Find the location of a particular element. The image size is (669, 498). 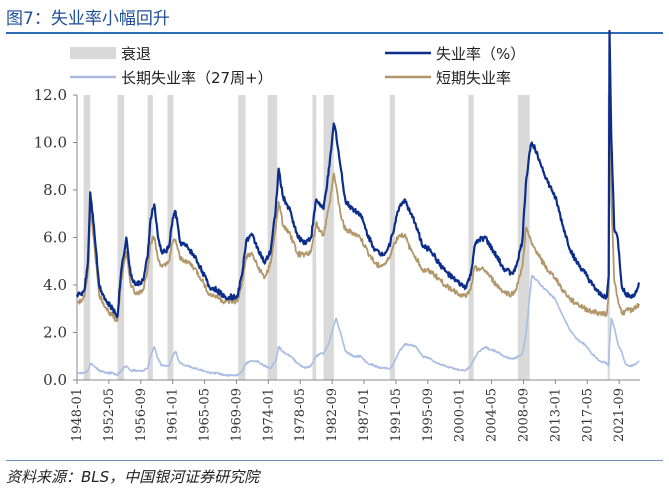

x-tick-label: 2000-01 is located at coordinates (460, 415).